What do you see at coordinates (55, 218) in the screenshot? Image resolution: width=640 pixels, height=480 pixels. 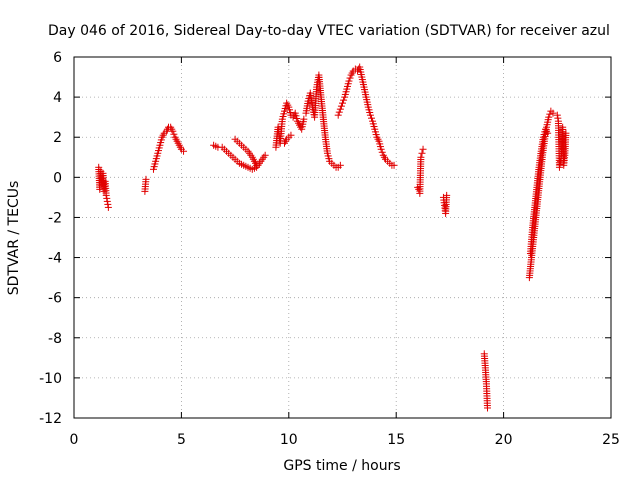 I see `y-tick-label: -2` at bounding box center [55, 218].